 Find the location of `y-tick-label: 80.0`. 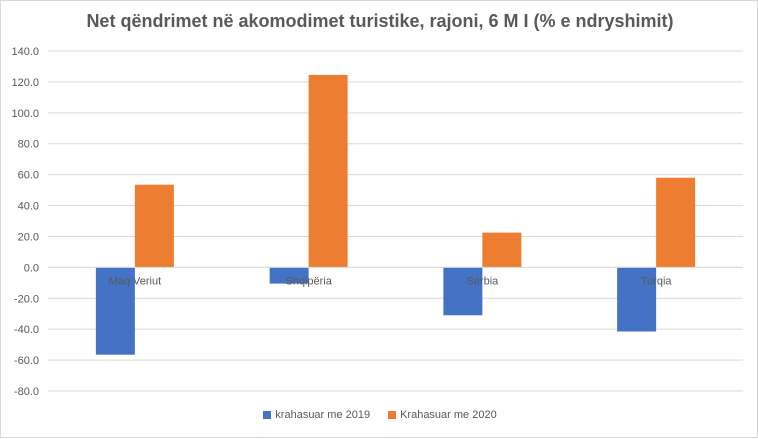

y-tick-label: 80.0 is located at coordinates (28, 145).